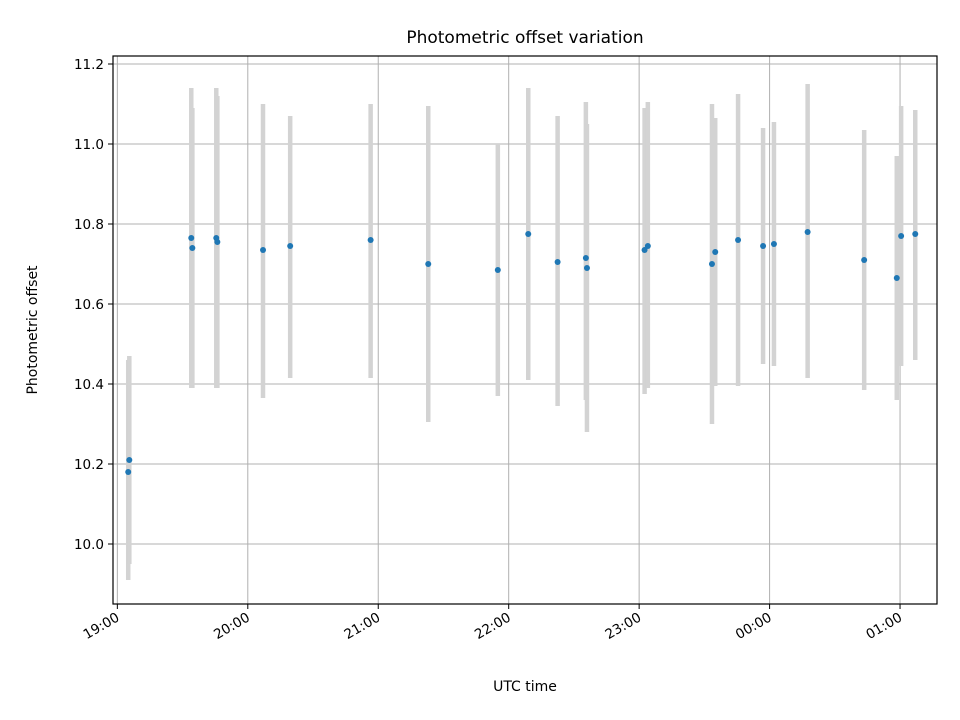 The height and width of the screenshot is (720, 960). Describe the element at coordinates (89, 465) in the screenshot. I see `y-tick-label: 10.2` at that location.